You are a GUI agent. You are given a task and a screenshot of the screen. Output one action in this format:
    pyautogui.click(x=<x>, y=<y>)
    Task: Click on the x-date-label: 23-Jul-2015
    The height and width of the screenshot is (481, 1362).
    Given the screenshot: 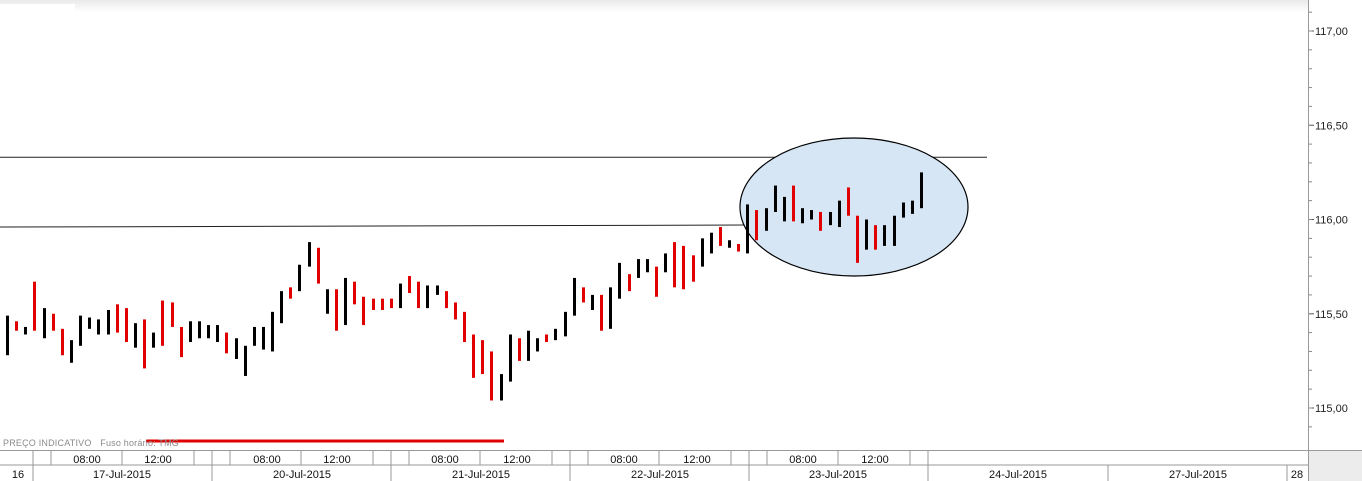 What is the action you would take?
    pyautogui.click(x=838, y=475)
    